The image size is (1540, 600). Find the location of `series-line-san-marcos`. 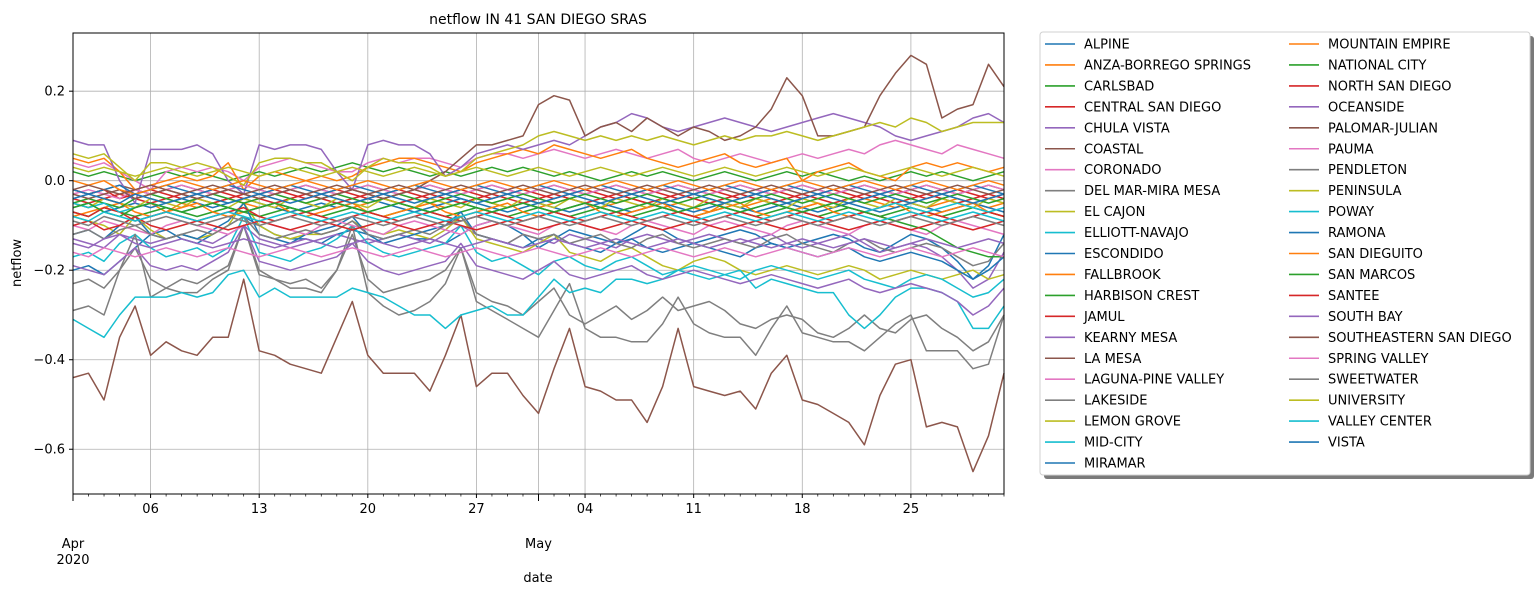

series-line-san-marcos is located at coordinates (538, 230).